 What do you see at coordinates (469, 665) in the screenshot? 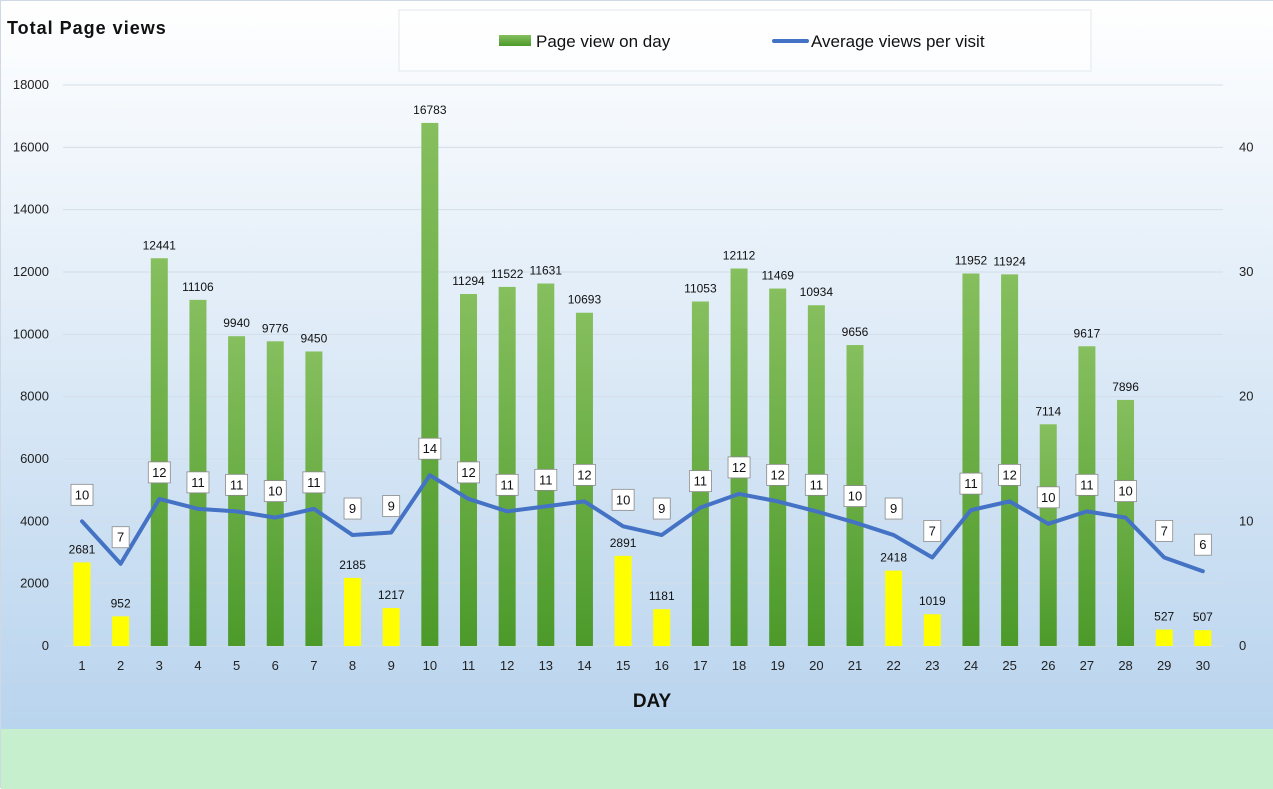
I see `x-tick-label: 11` at bounding box center [469, 665].